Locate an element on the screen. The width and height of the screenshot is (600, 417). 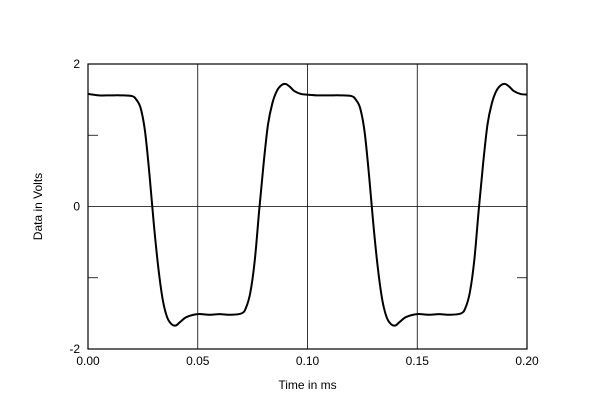
y-axis-label: Data in Volts is located at coordinates (38, 206).